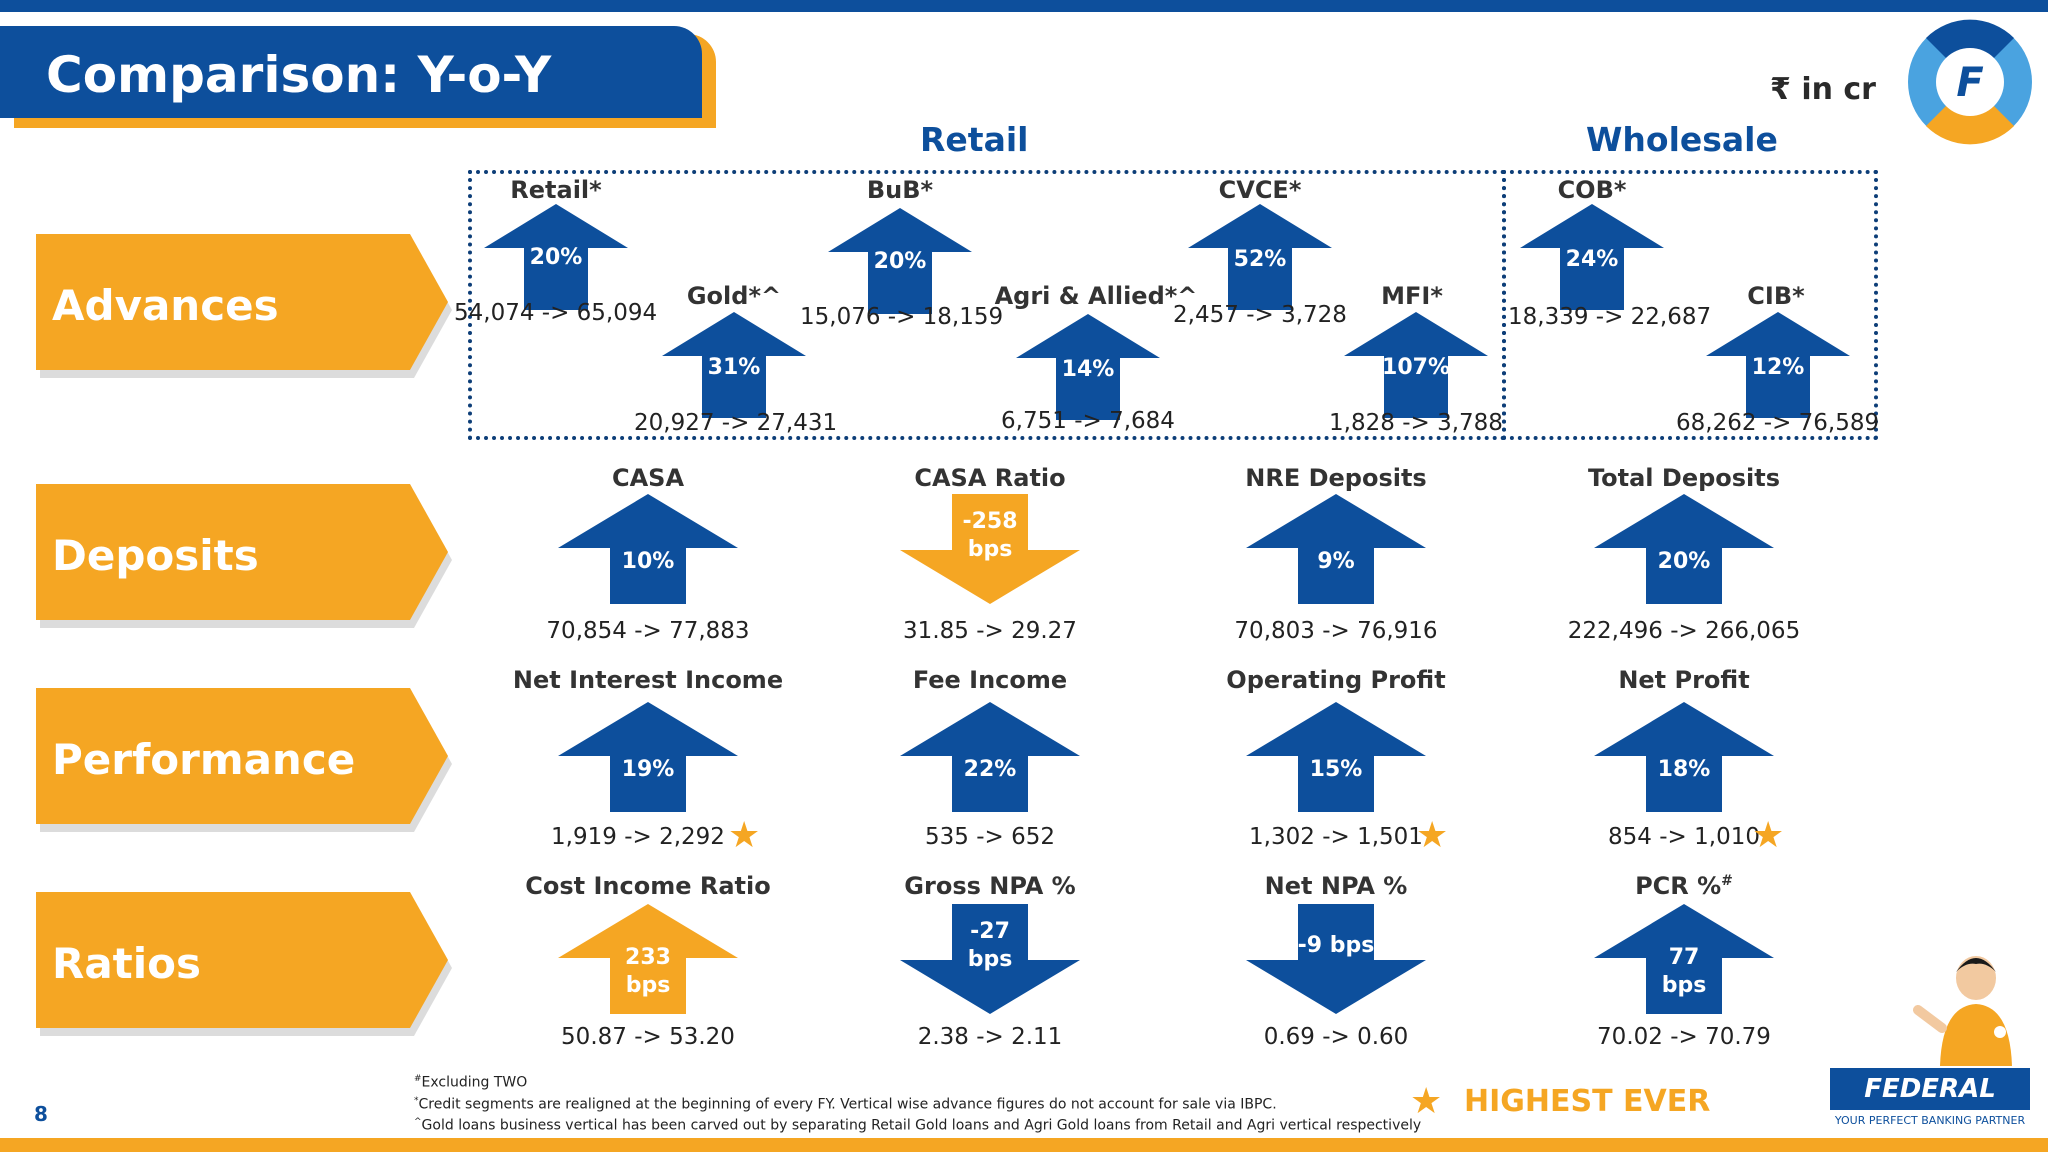 This screenshot has height=1152, width=2048. Describe the element at coordinates (648, 769) in the screenshot. I see `performance-change-nii: 19%` at that location.